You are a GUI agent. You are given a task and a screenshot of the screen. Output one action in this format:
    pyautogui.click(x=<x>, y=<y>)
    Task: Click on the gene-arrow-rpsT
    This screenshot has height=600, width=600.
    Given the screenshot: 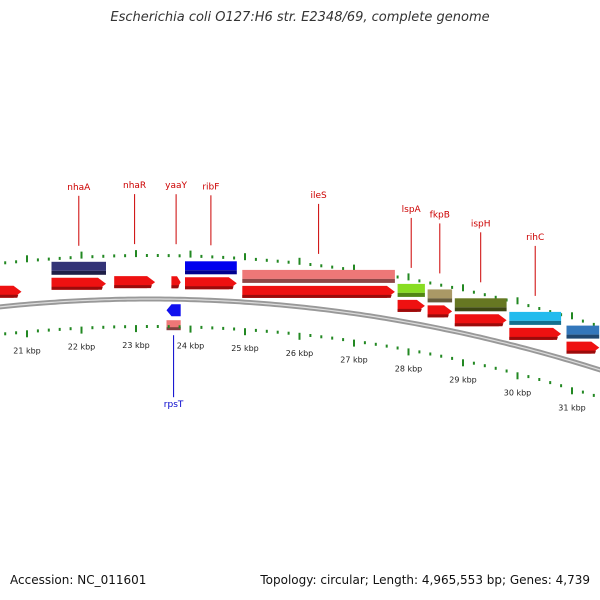 What is the action you would take?
    pyautogui.click(x=173, y=310)
    